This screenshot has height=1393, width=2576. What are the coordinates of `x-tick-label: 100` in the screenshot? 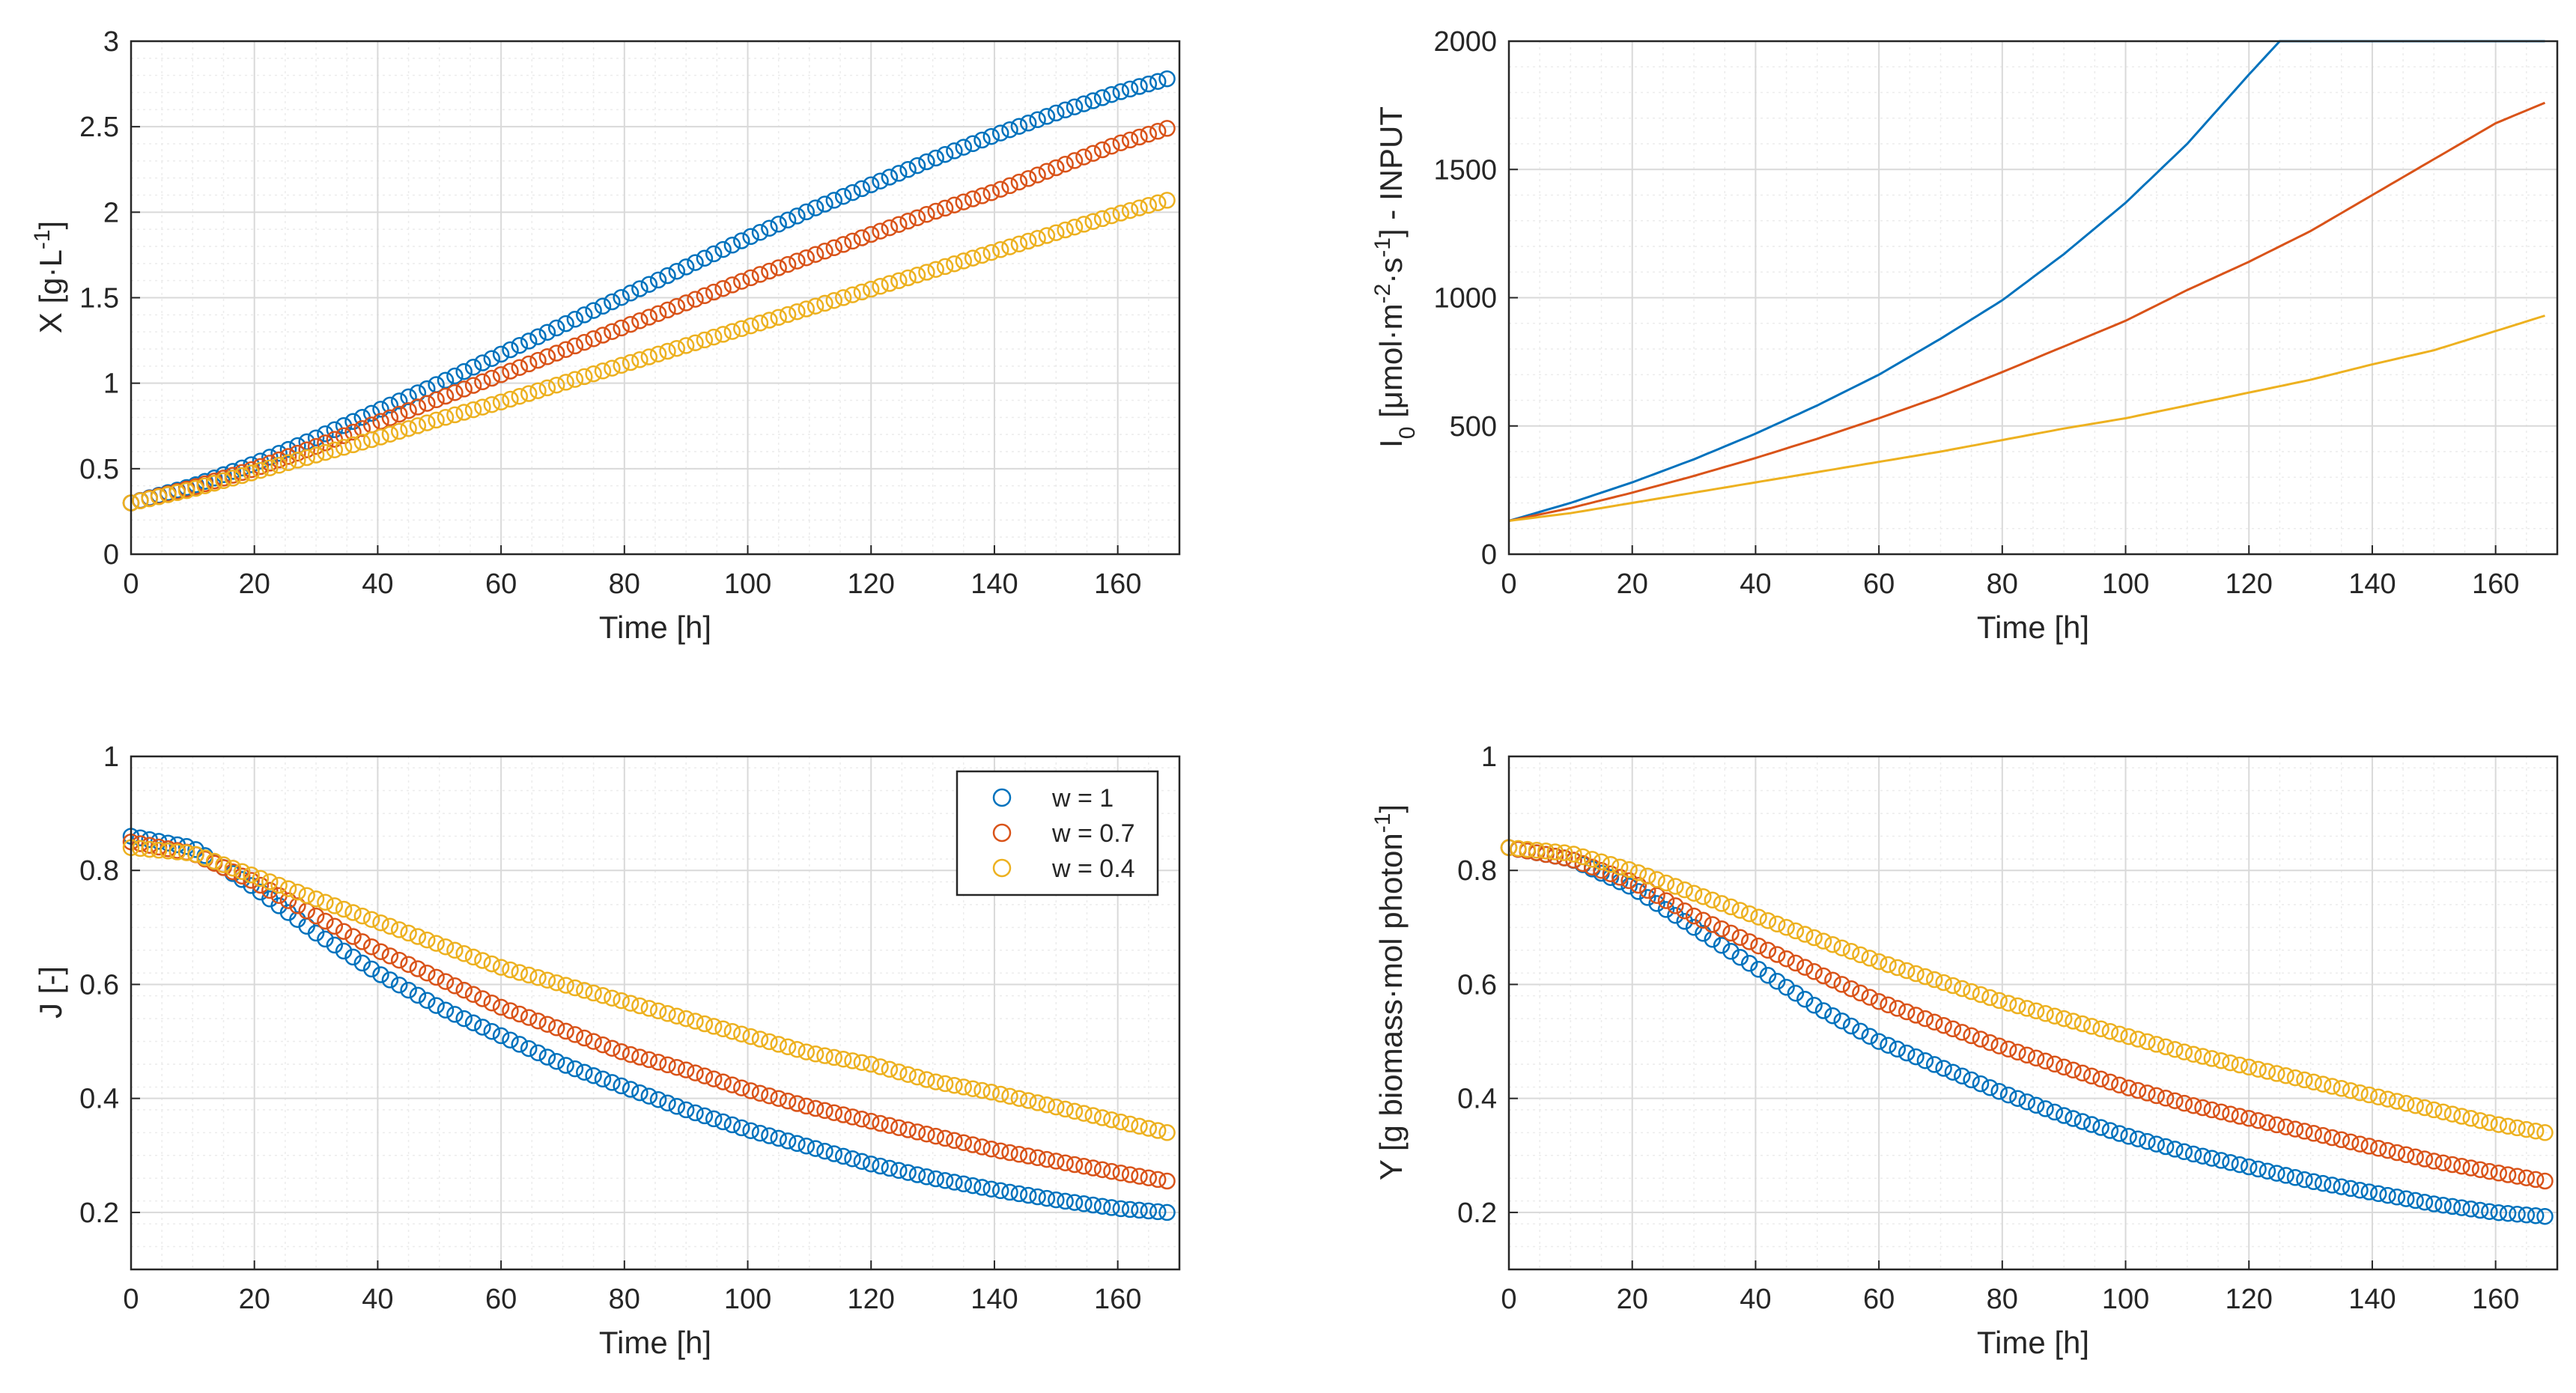 It's located at (2125, 1299).